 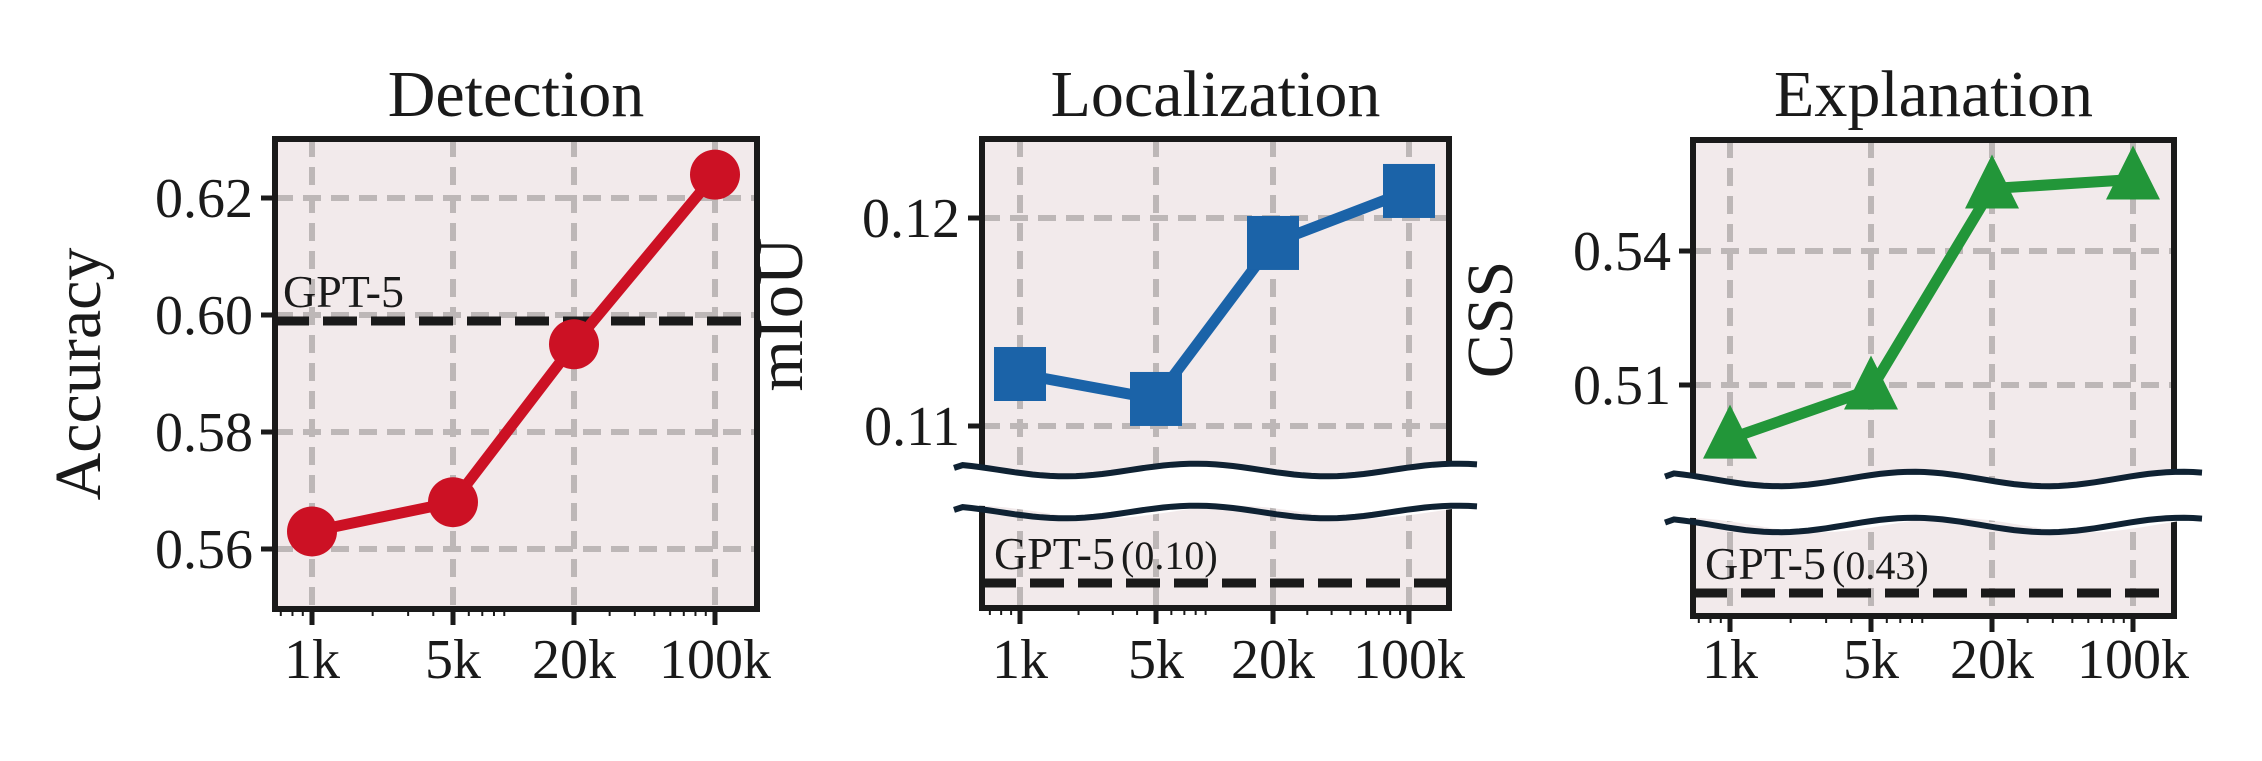 What do you see at coordinates (516, 94) in the screenshot?
I see `chart-title: Detection` at bounding box center [516, 94].